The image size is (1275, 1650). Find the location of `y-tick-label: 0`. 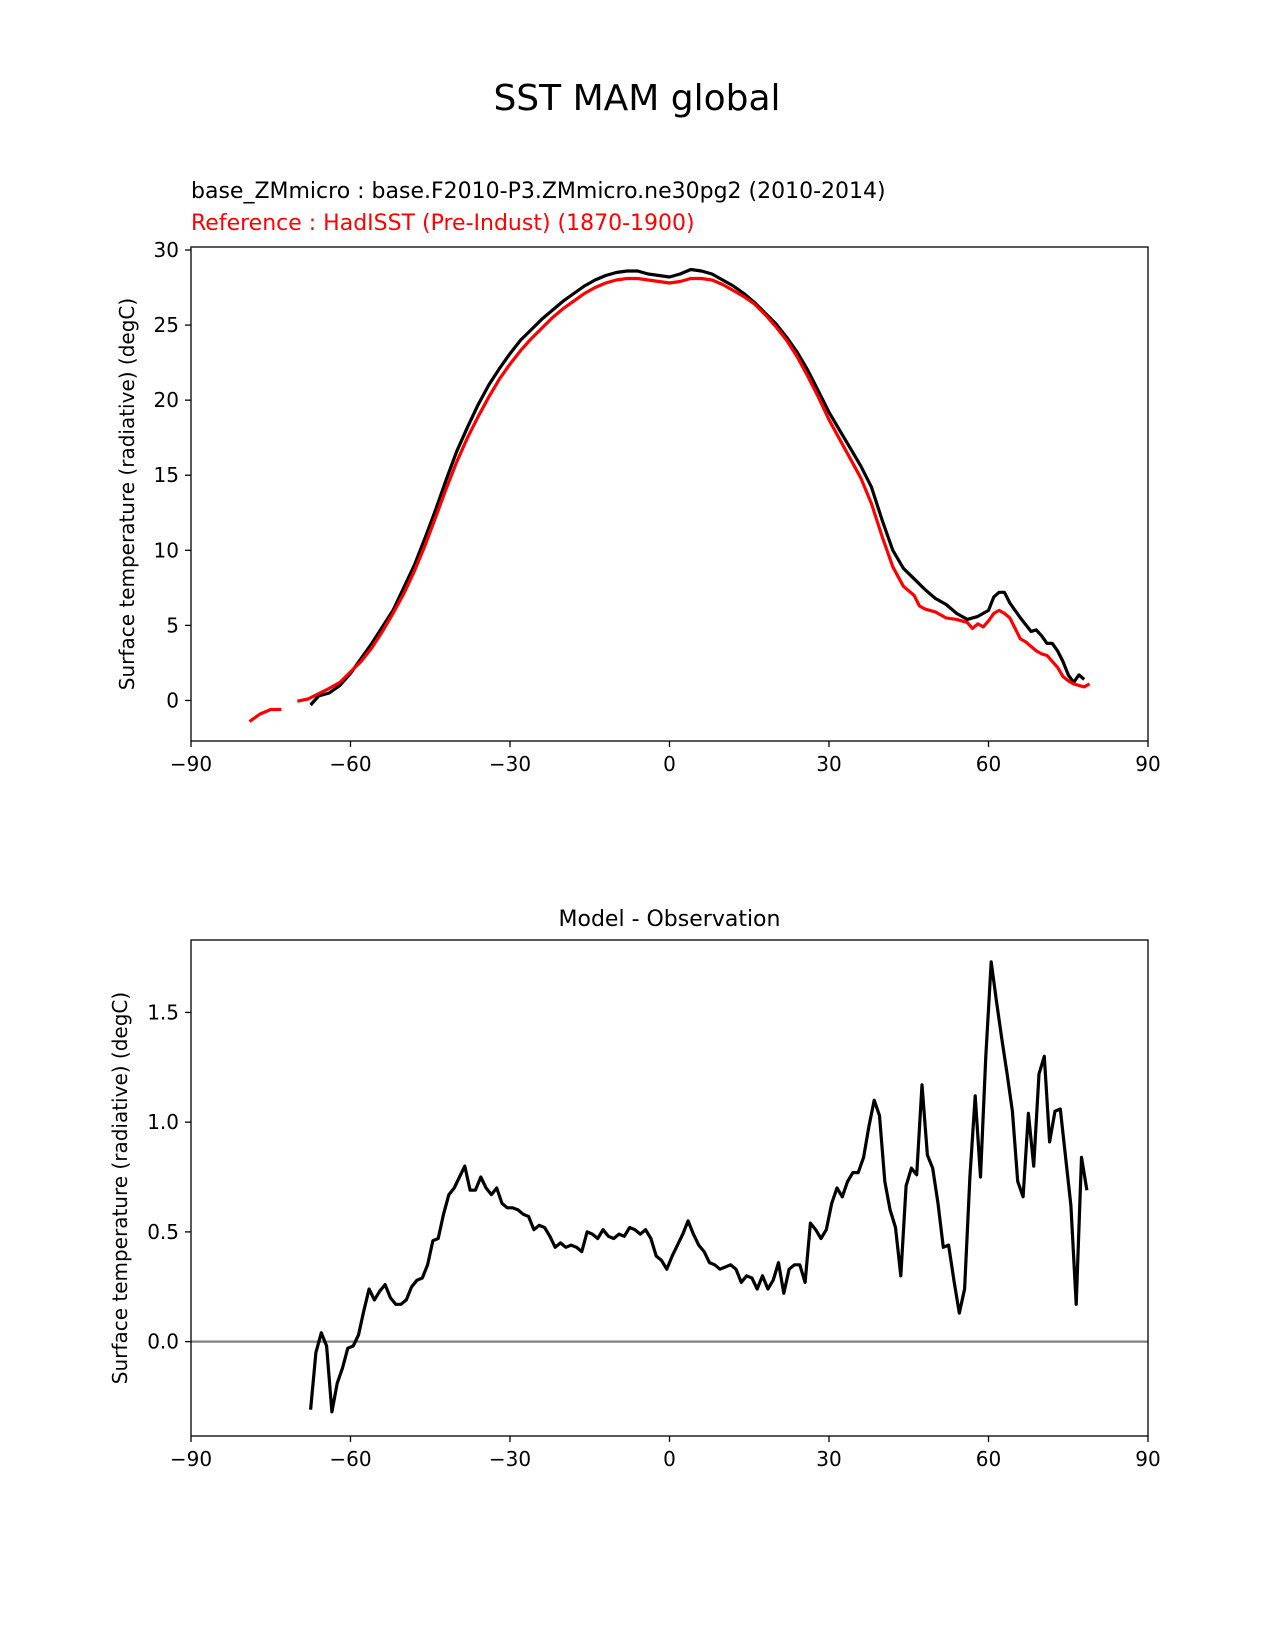

y-tick-label: 0 is located at coordinates (172, 700).